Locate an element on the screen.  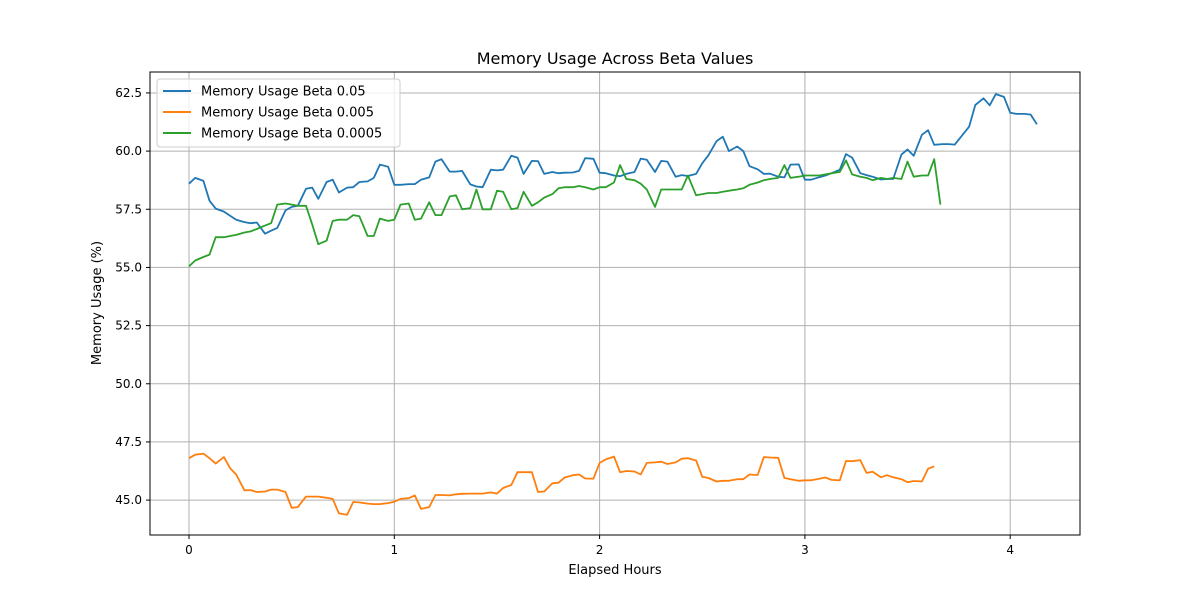
y-tick-label: 52.5 is located at coordinates (128, 326).